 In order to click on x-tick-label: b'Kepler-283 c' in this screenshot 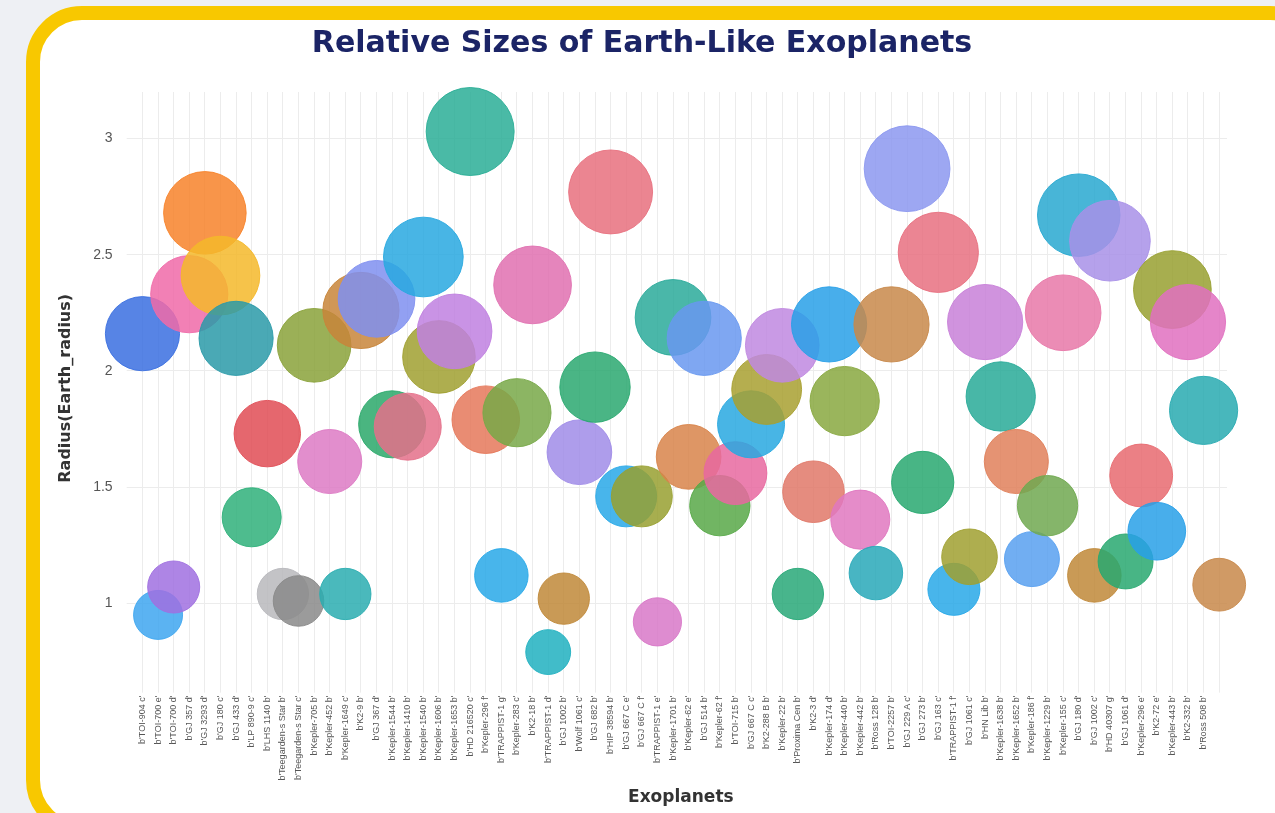, I will do `click(516, 725)`.